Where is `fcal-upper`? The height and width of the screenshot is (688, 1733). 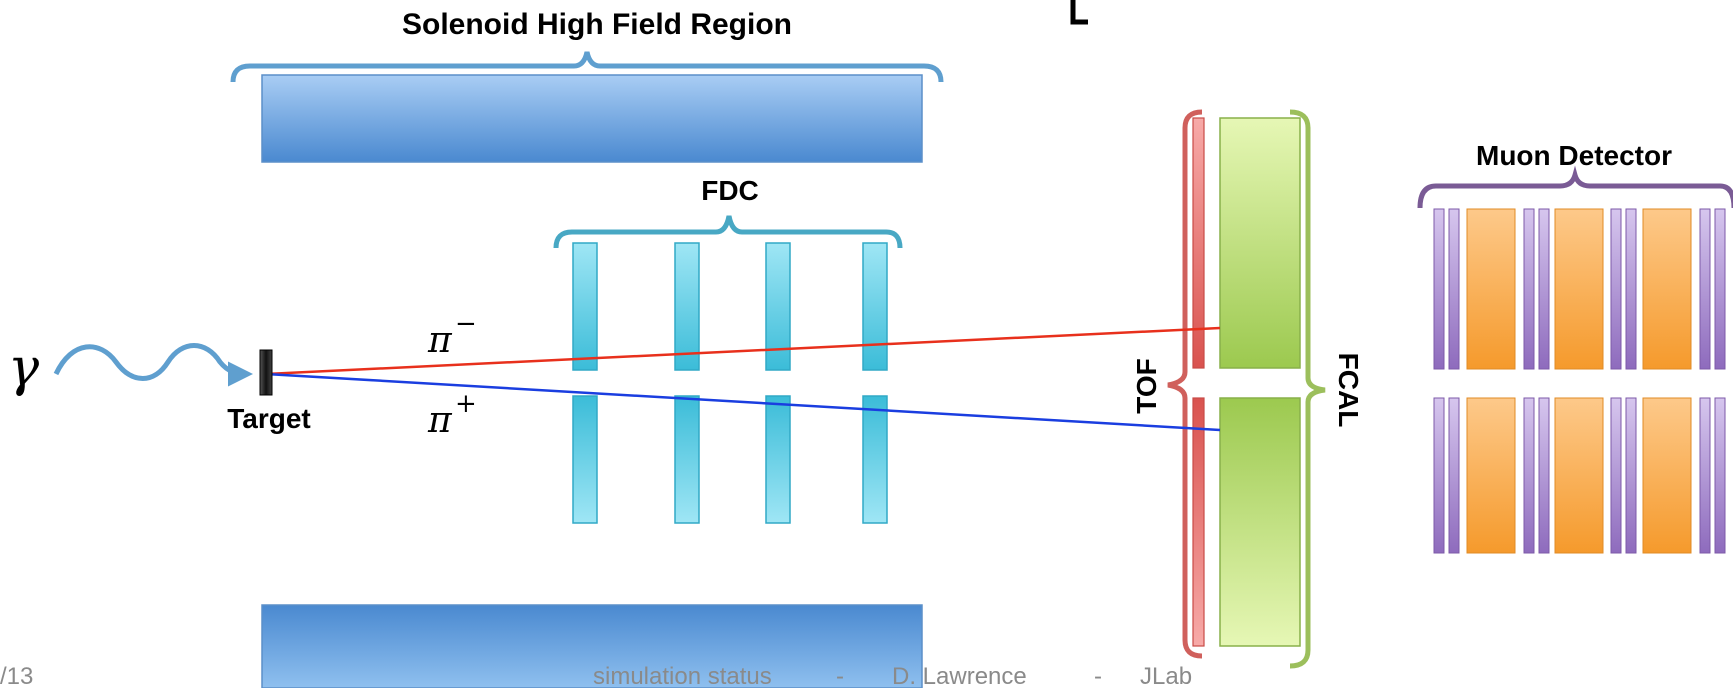 fcal-upper is located at coordinates (1260, 243).